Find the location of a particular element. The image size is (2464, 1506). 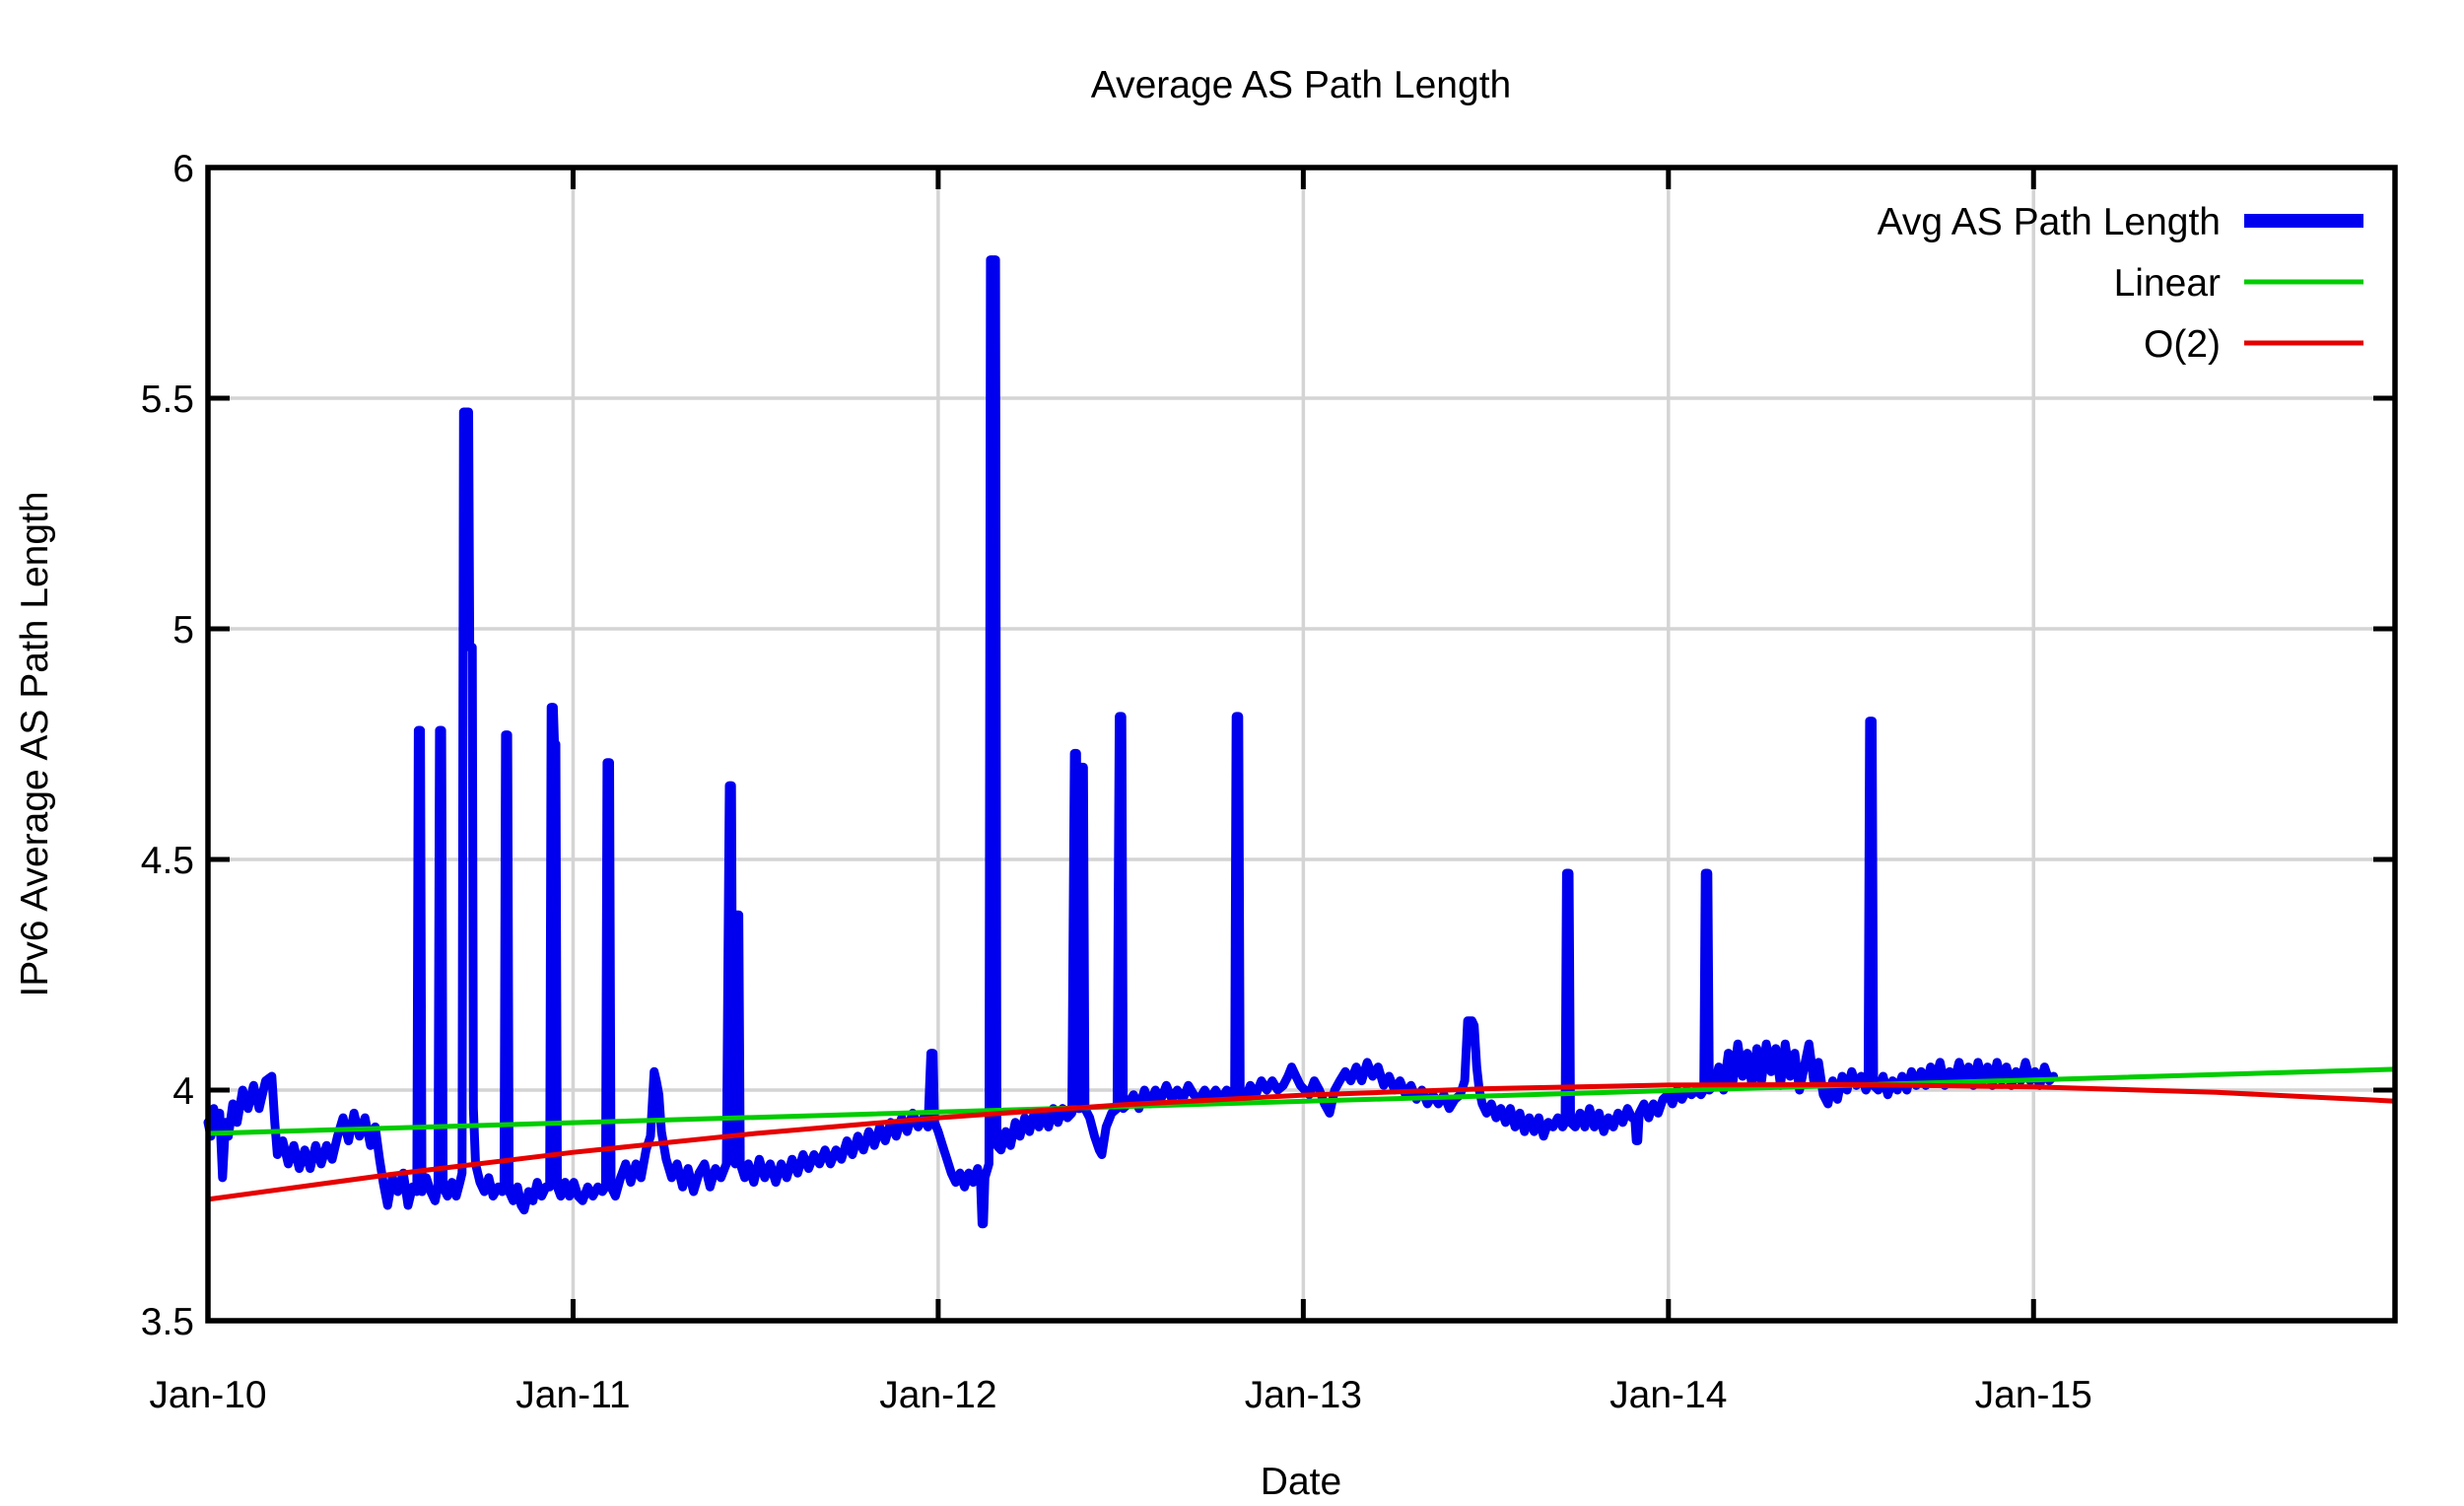

legend-label-avg-as-path-length: Avg AS Path Length is located at coordinates (2049, 222).